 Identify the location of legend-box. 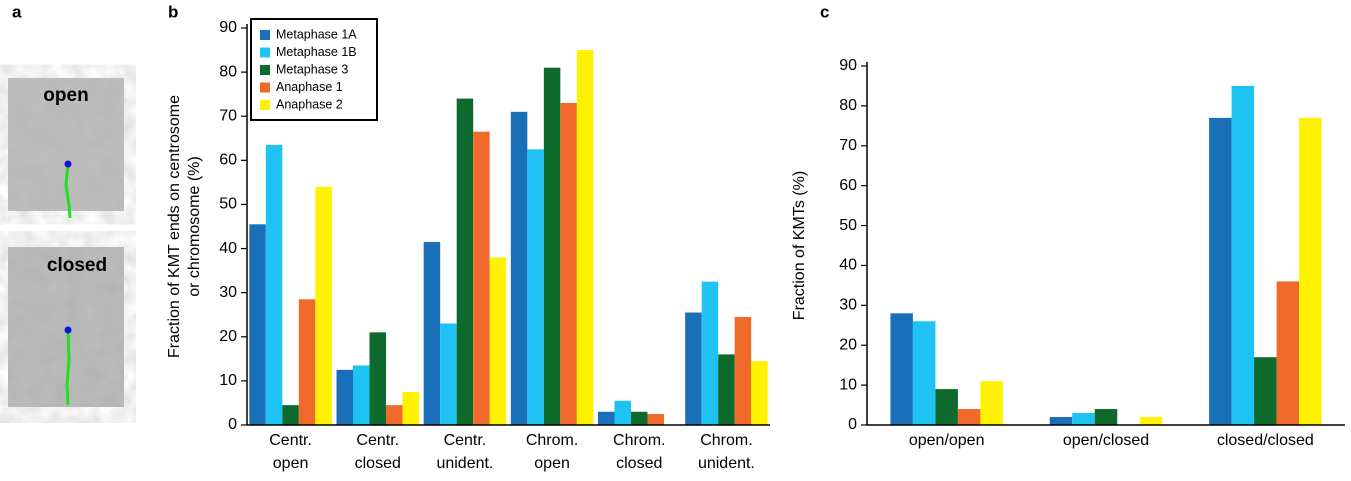
(314, 69).